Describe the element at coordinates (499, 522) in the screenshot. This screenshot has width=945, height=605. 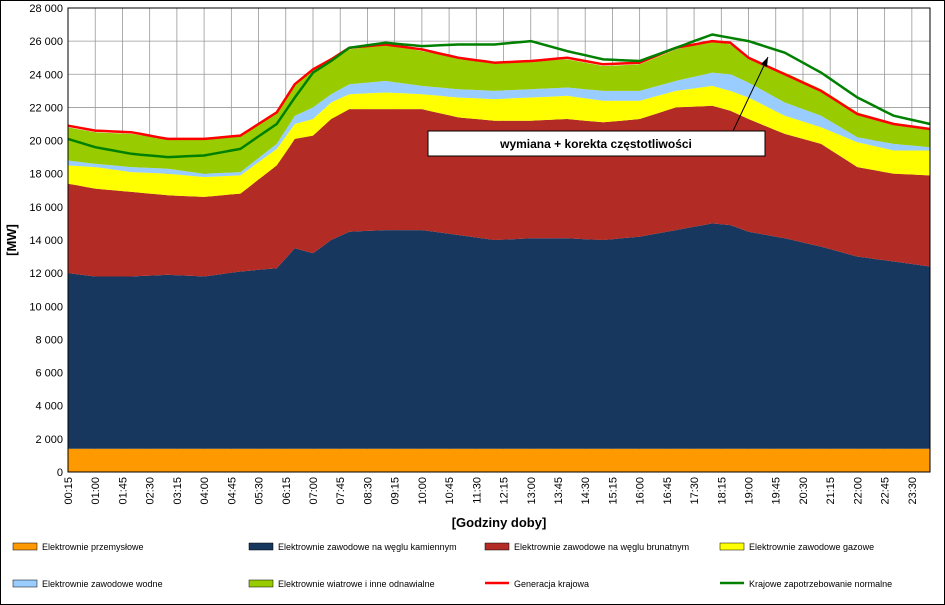
I see `x-axis-title: [Godziny doby]` at that location.